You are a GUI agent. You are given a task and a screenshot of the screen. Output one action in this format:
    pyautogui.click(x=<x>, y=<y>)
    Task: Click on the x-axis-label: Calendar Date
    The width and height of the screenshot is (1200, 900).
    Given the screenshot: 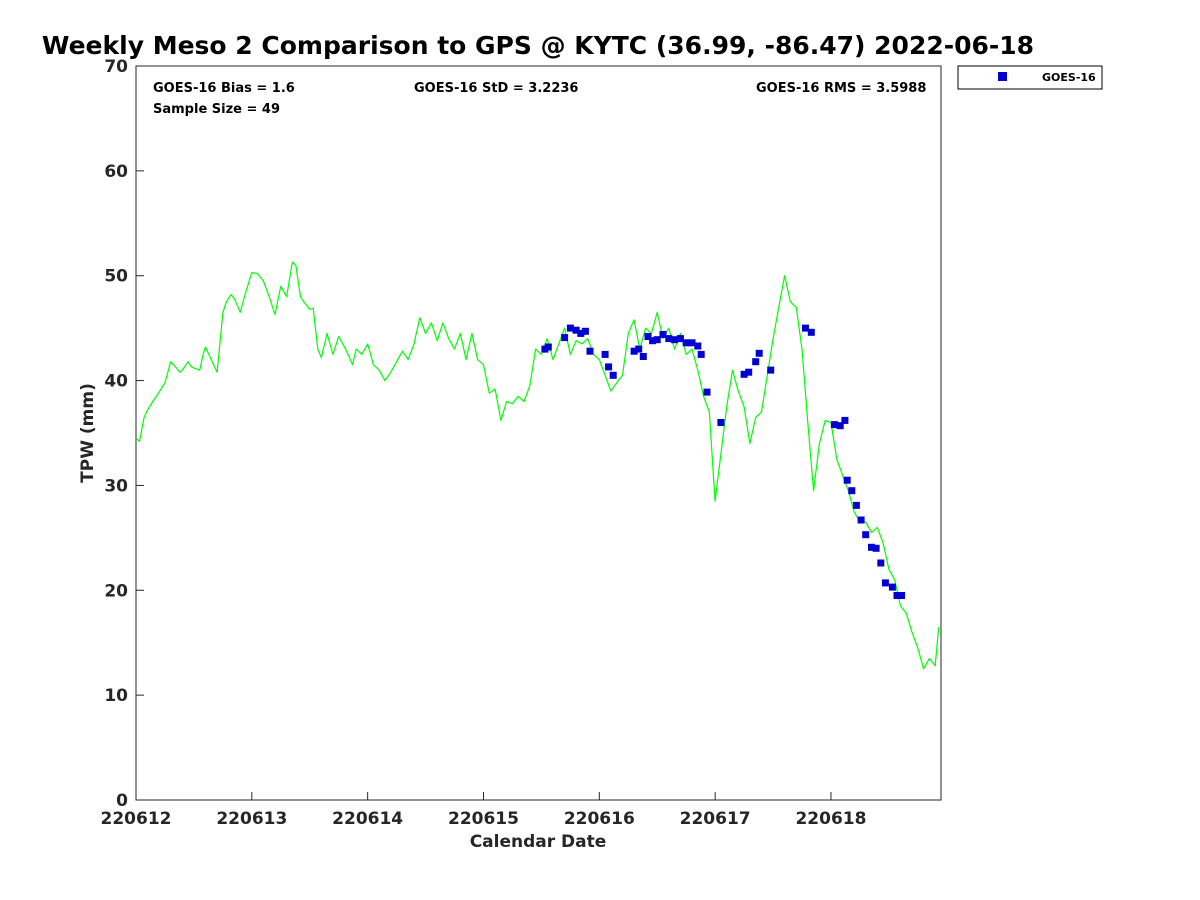 What is the action you would take?
    pyautogui.click(x=538, y=842)
    